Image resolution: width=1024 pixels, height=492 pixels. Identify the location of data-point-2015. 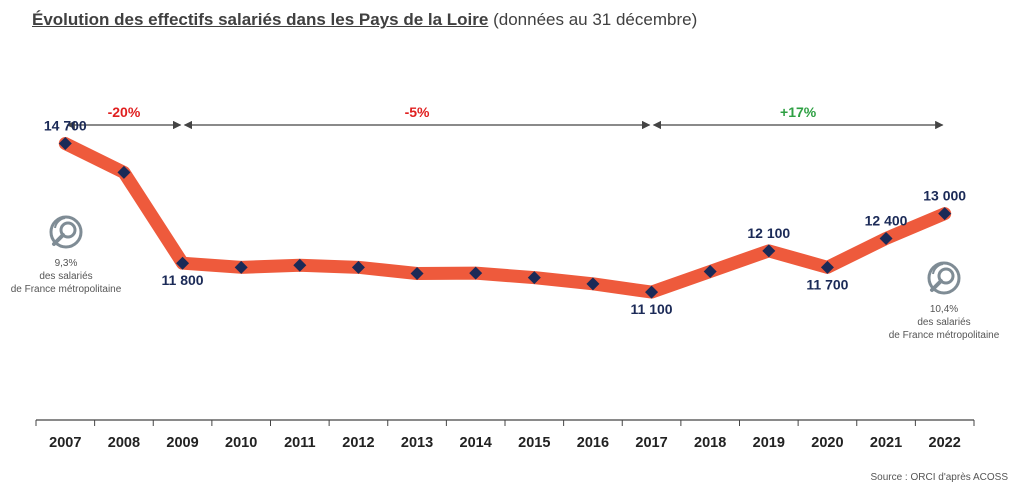
(534, 278).